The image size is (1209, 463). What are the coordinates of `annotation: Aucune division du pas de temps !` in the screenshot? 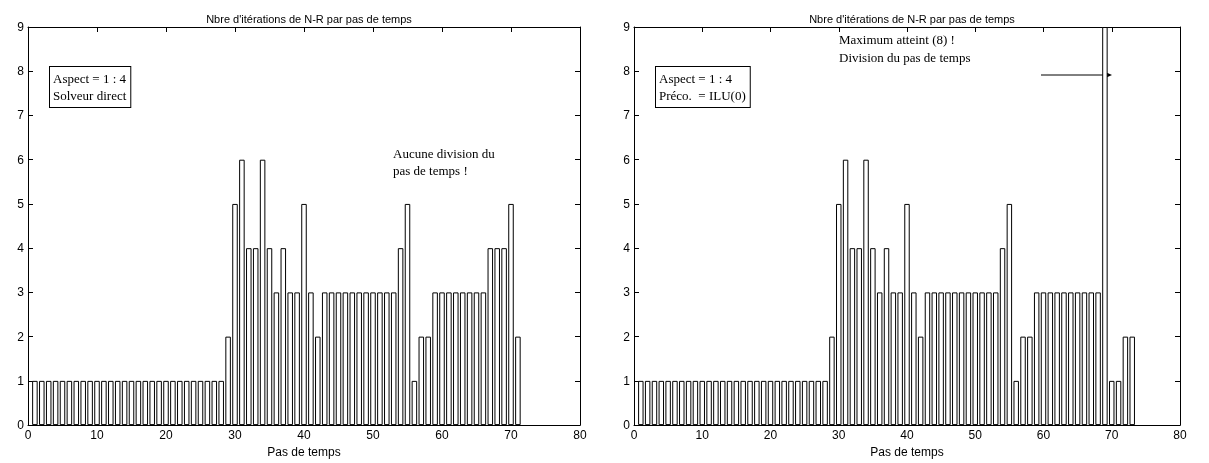 It's located at (444, 162).